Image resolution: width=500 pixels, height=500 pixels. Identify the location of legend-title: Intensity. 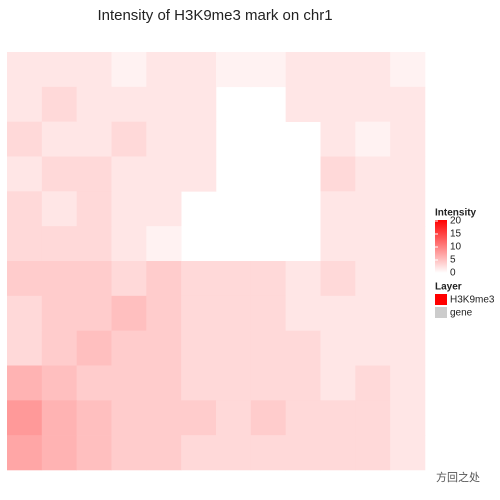
(456, 213).